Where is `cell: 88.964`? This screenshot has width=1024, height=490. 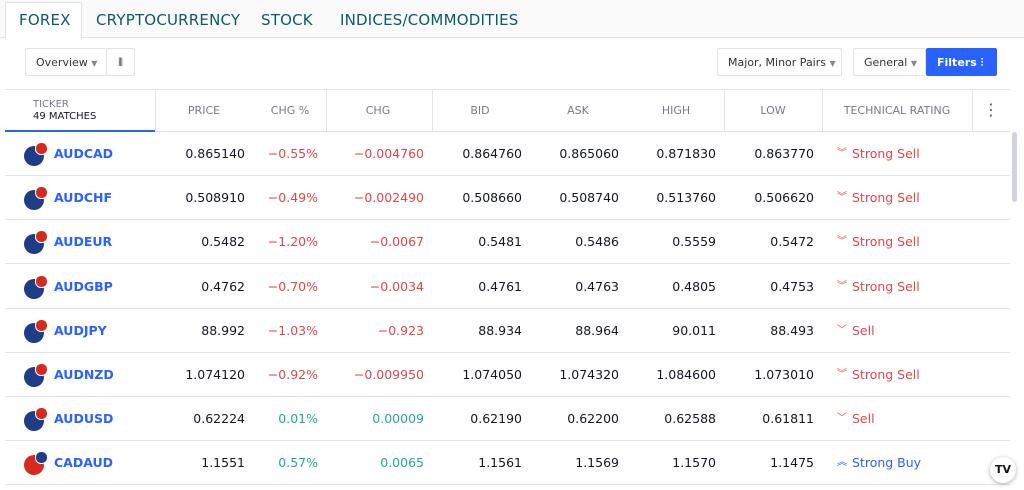 cell: 88.964 is located at coordinates (597, 330).